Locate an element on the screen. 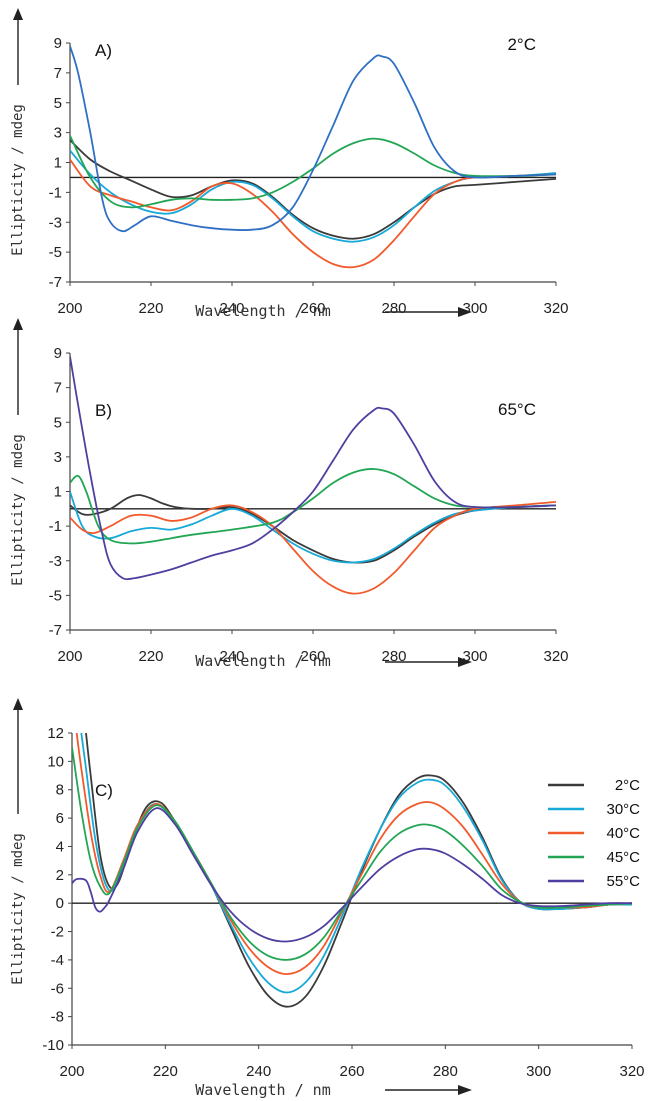  series-line-40c is located at coordinates (313, 548).